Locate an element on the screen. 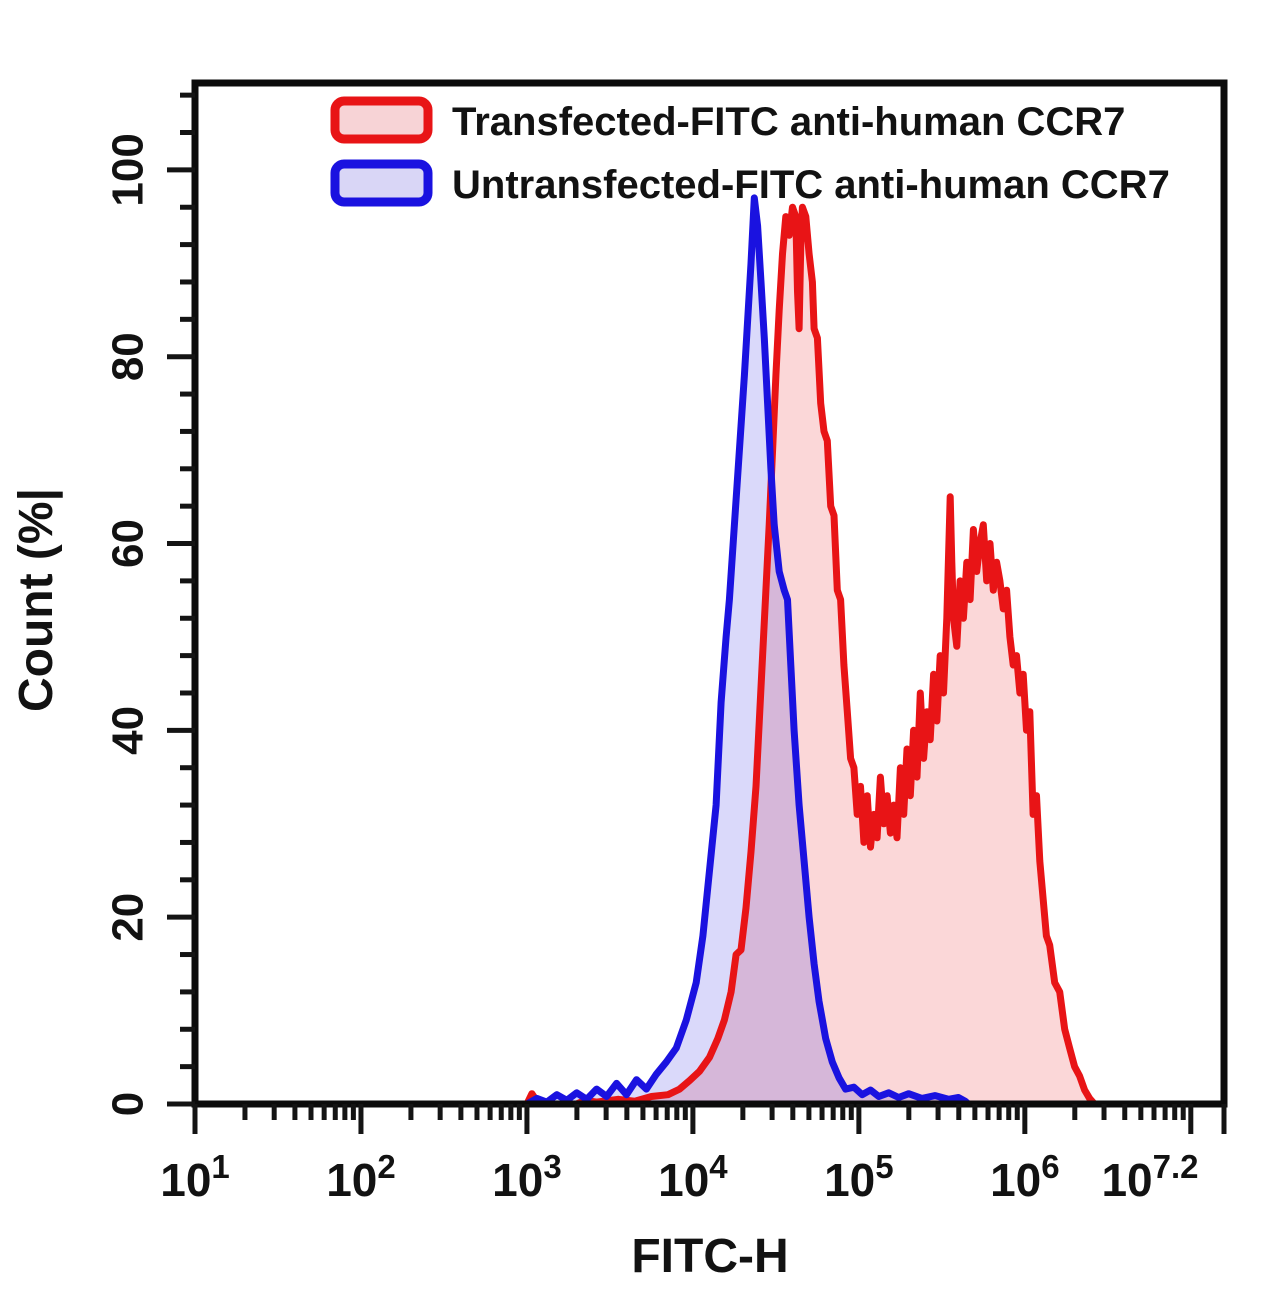  x-tick-label: 10¹ is located at coordinates (195, 1177).